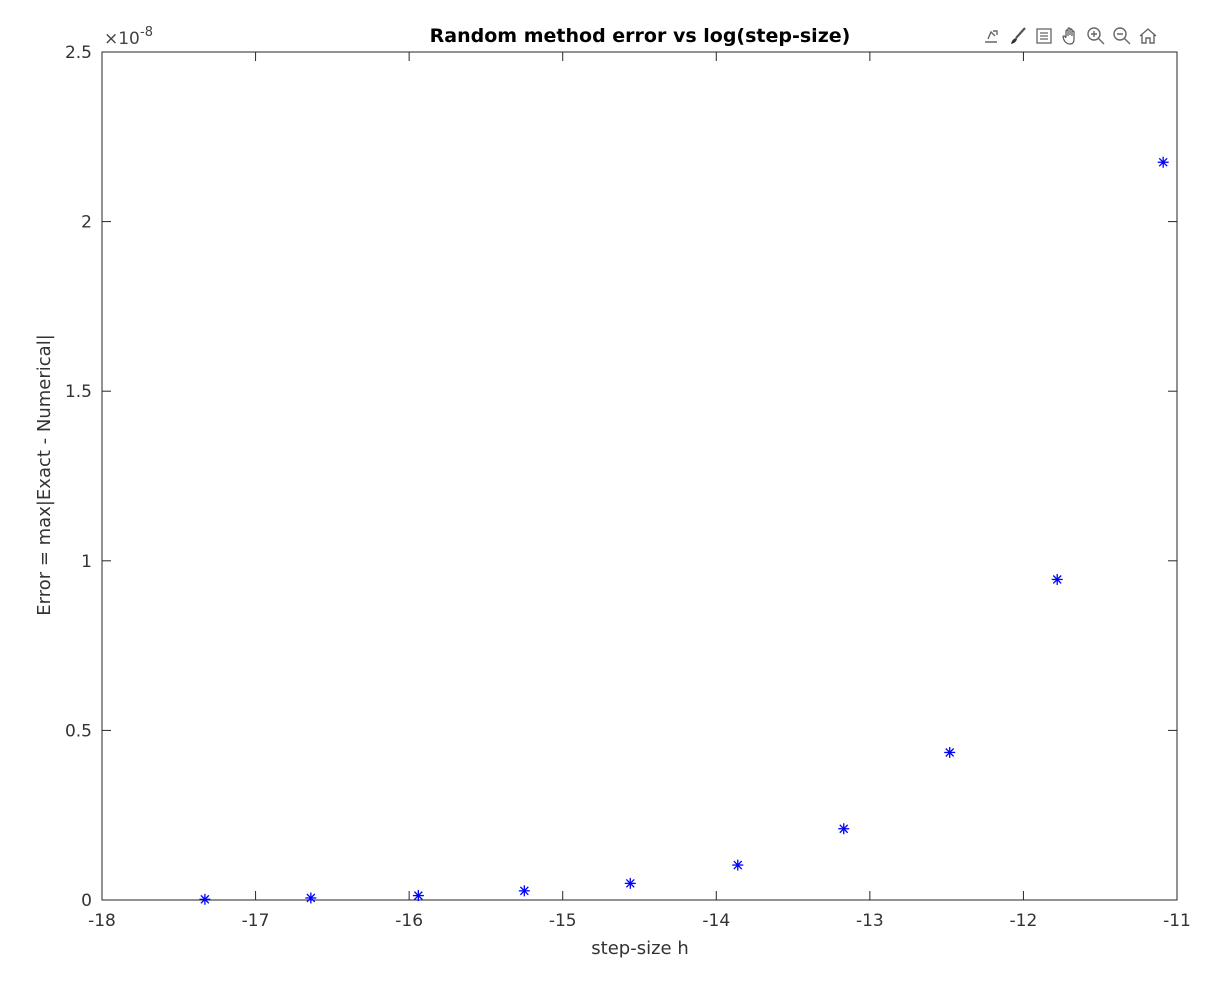 The width and height of the screenshot is (1226, 982). Describe the element at coordinates (146, 32) in the screenshot. I see `y-exponent-power: -8` at that location.